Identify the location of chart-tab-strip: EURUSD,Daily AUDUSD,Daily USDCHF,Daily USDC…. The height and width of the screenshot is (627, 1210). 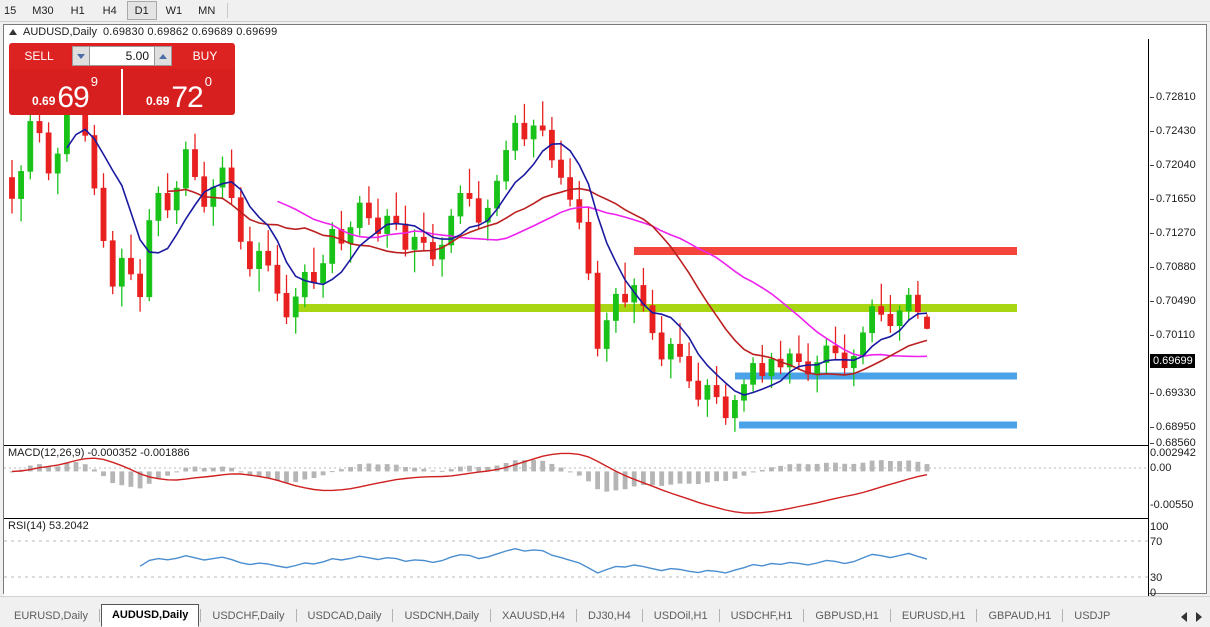
(588, 612).